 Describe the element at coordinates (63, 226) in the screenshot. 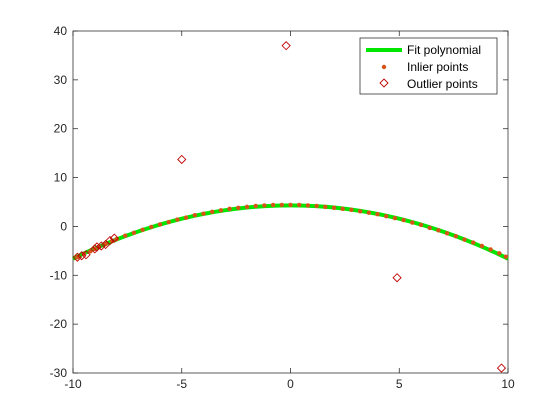

I see `y-tick-label: 0` at that location.